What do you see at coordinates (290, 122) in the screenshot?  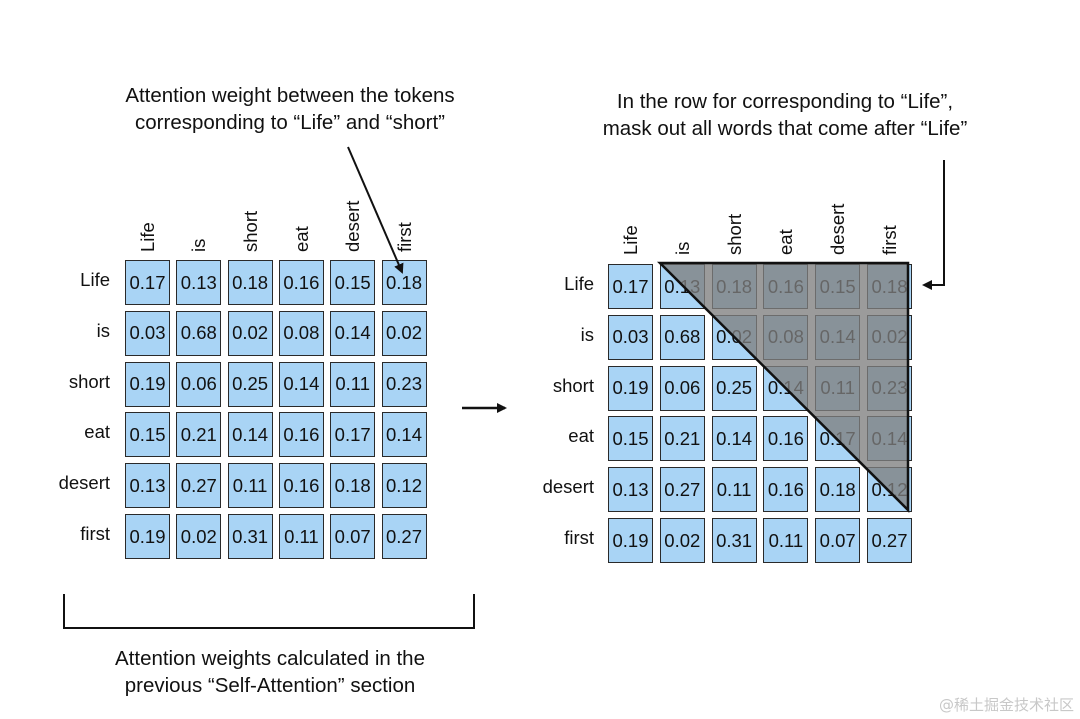 I see `annotation-line: corresponding to “Life” and “short”` at bounding box center [290, 122].